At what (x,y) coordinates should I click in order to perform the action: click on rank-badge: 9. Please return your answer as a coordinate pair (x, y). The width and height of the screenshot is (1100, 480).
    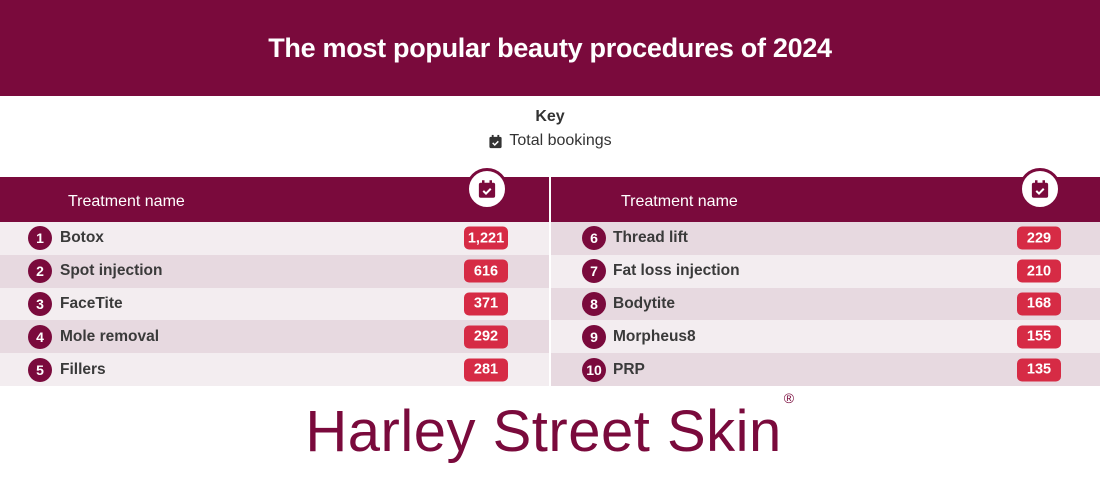
    Looking at the image, I should click on (594, 336).